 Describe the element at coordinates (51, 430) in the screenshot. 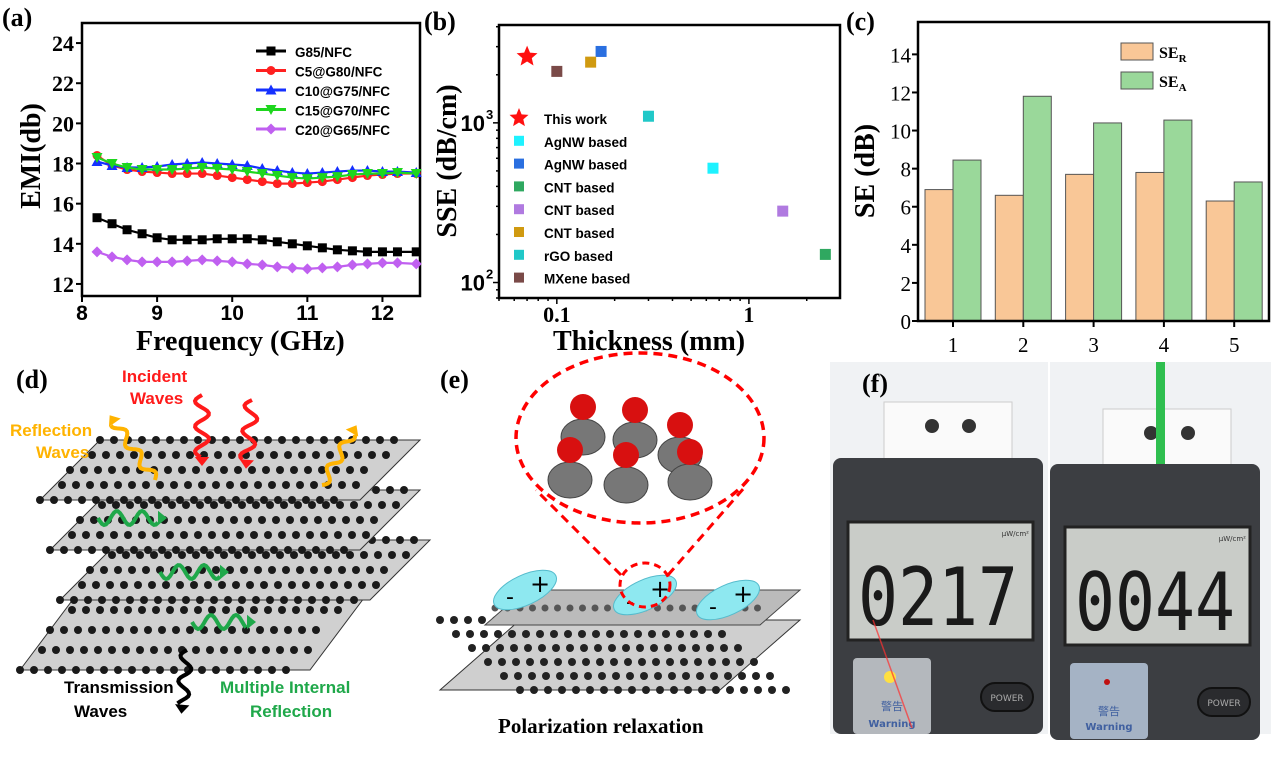

I see `reflection-line1: Reflection` at that location.